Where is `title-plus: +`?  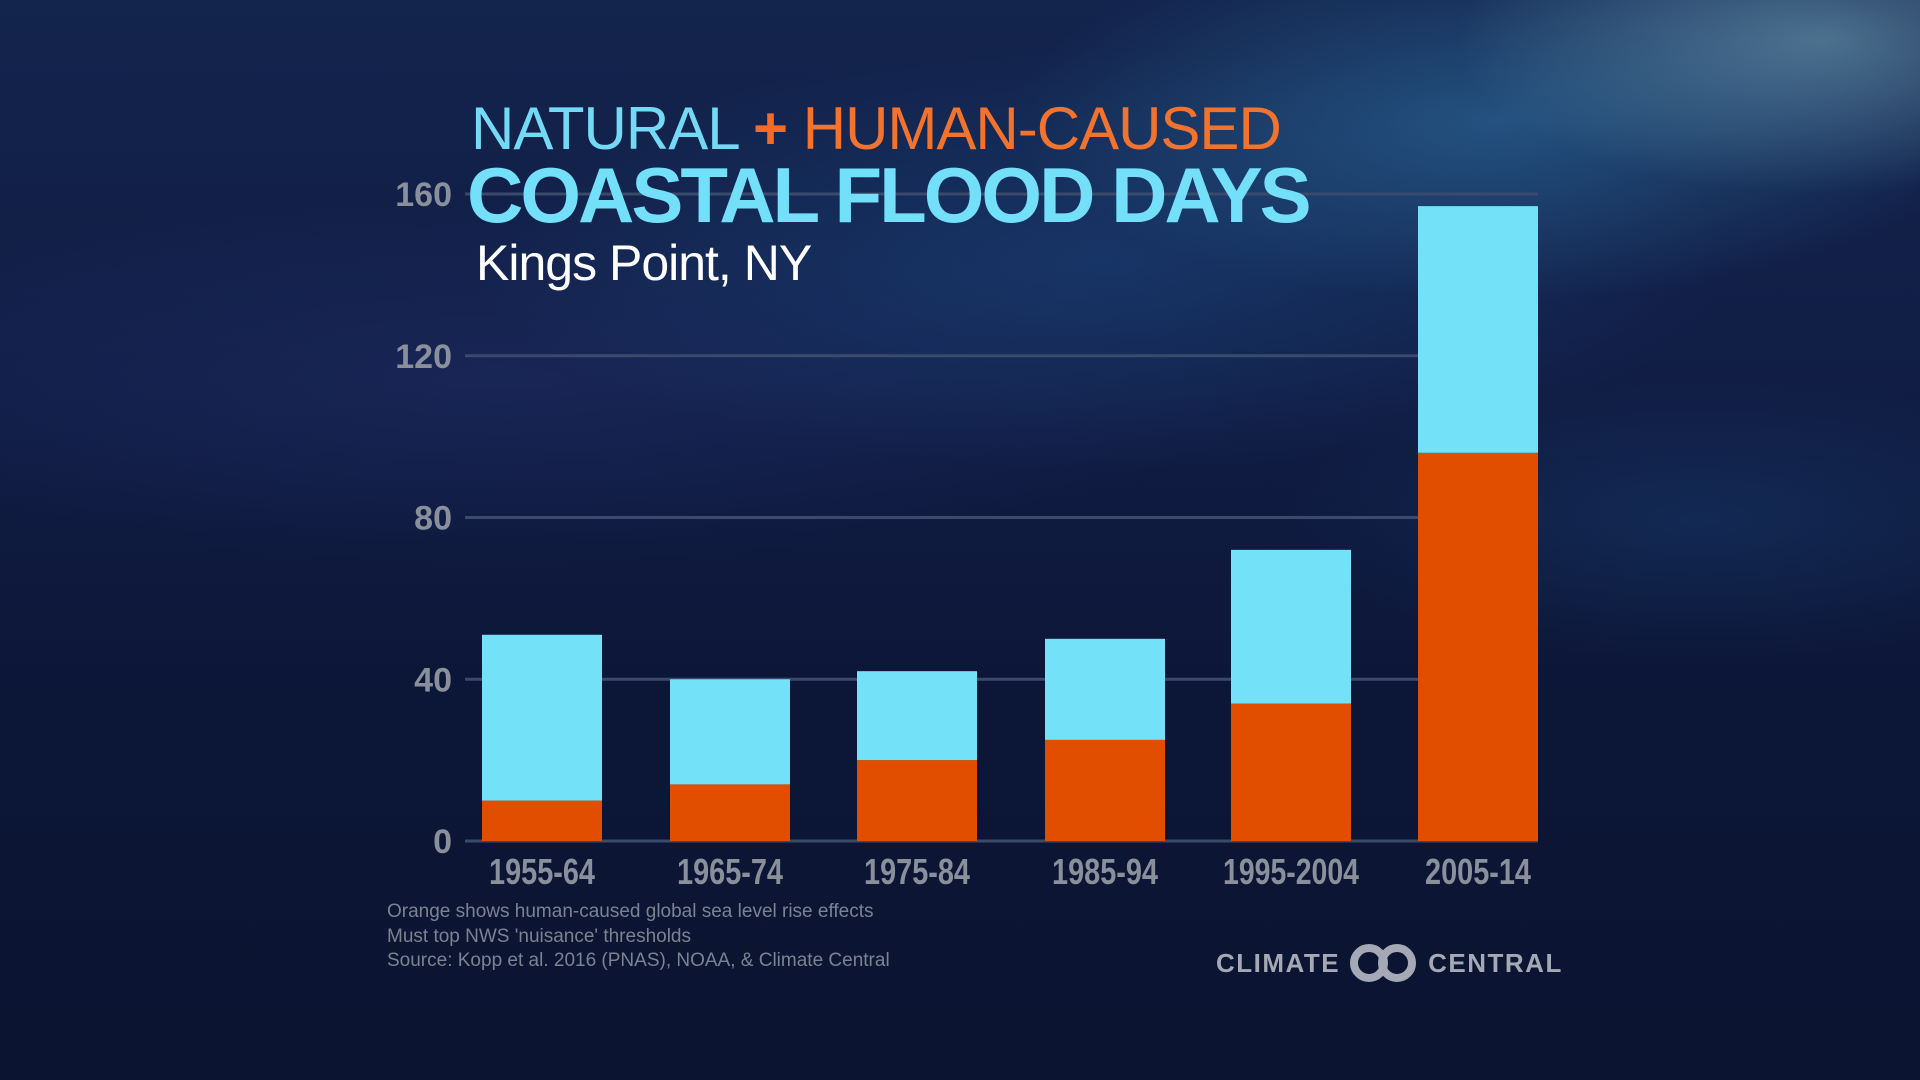
title-plus: + is located at coordinates (770, 128).